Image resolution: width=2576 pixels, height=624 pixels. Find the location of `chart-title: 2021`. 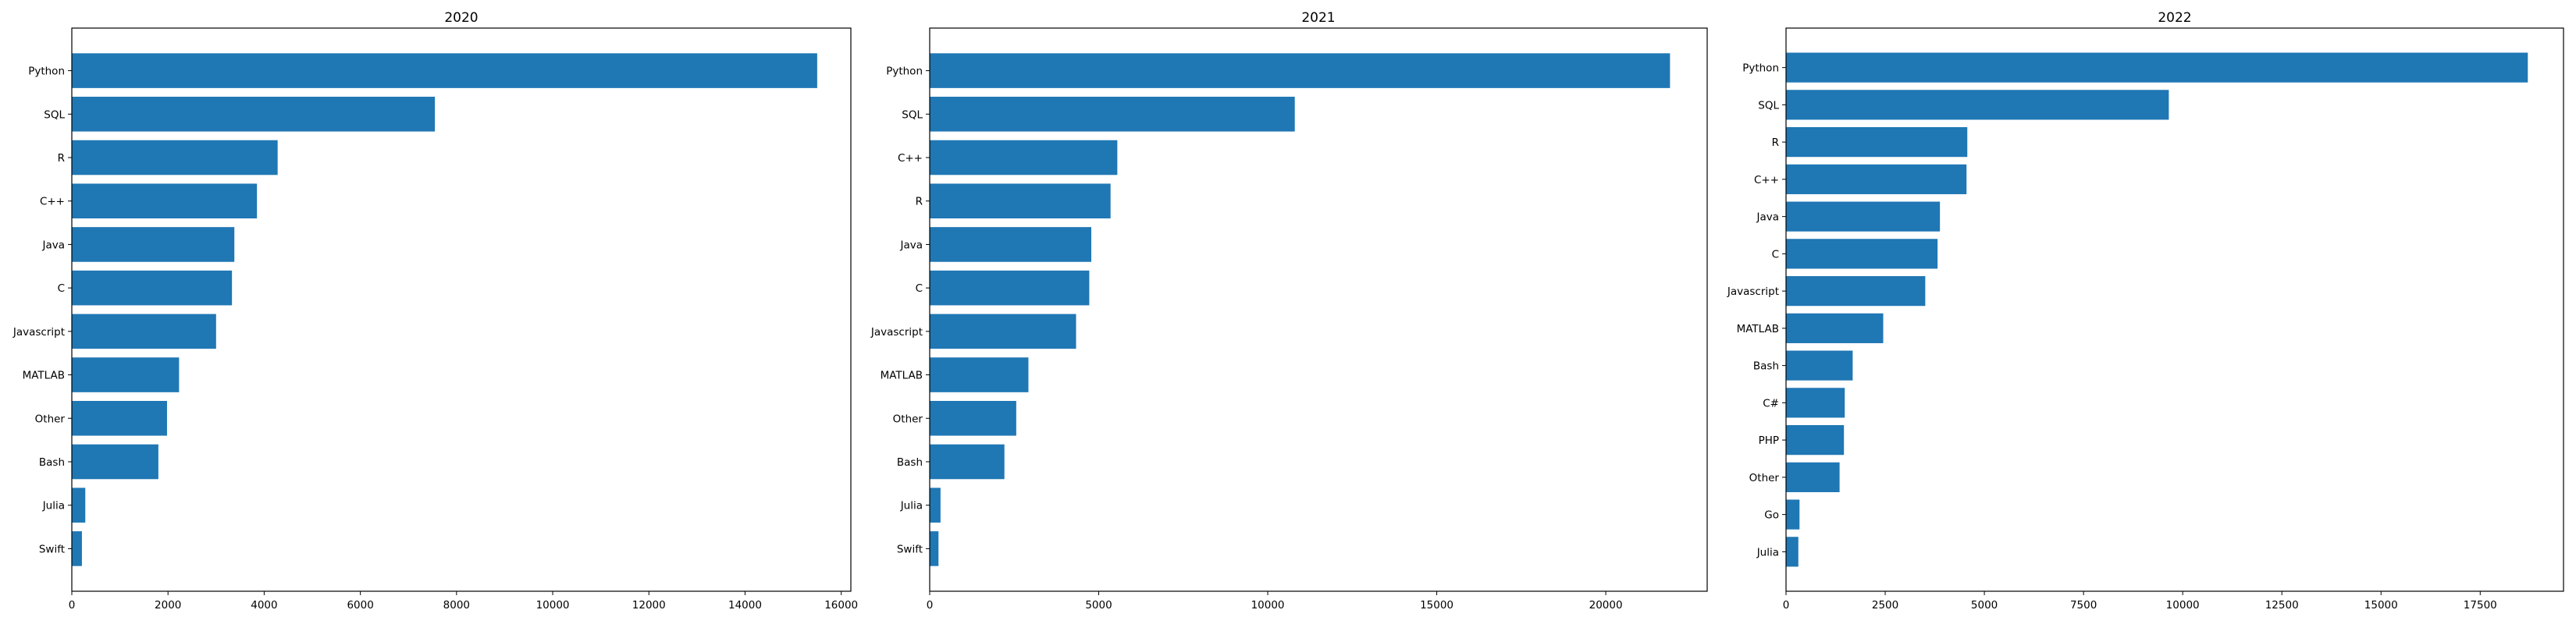

chart-title: 2021 is located at coordinates (1318, 18).